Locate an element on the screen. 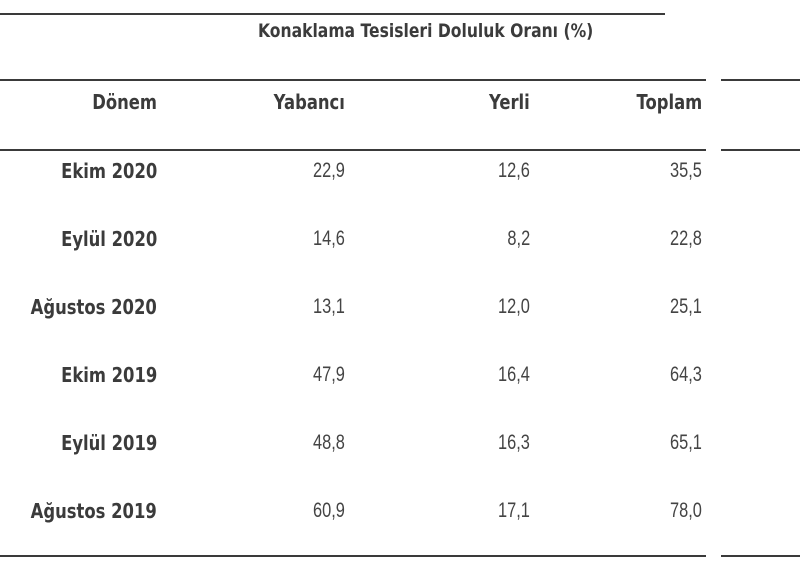 This screenshot has height=570, width=800. header-bottom-rule is located at coordinates (353, 150).